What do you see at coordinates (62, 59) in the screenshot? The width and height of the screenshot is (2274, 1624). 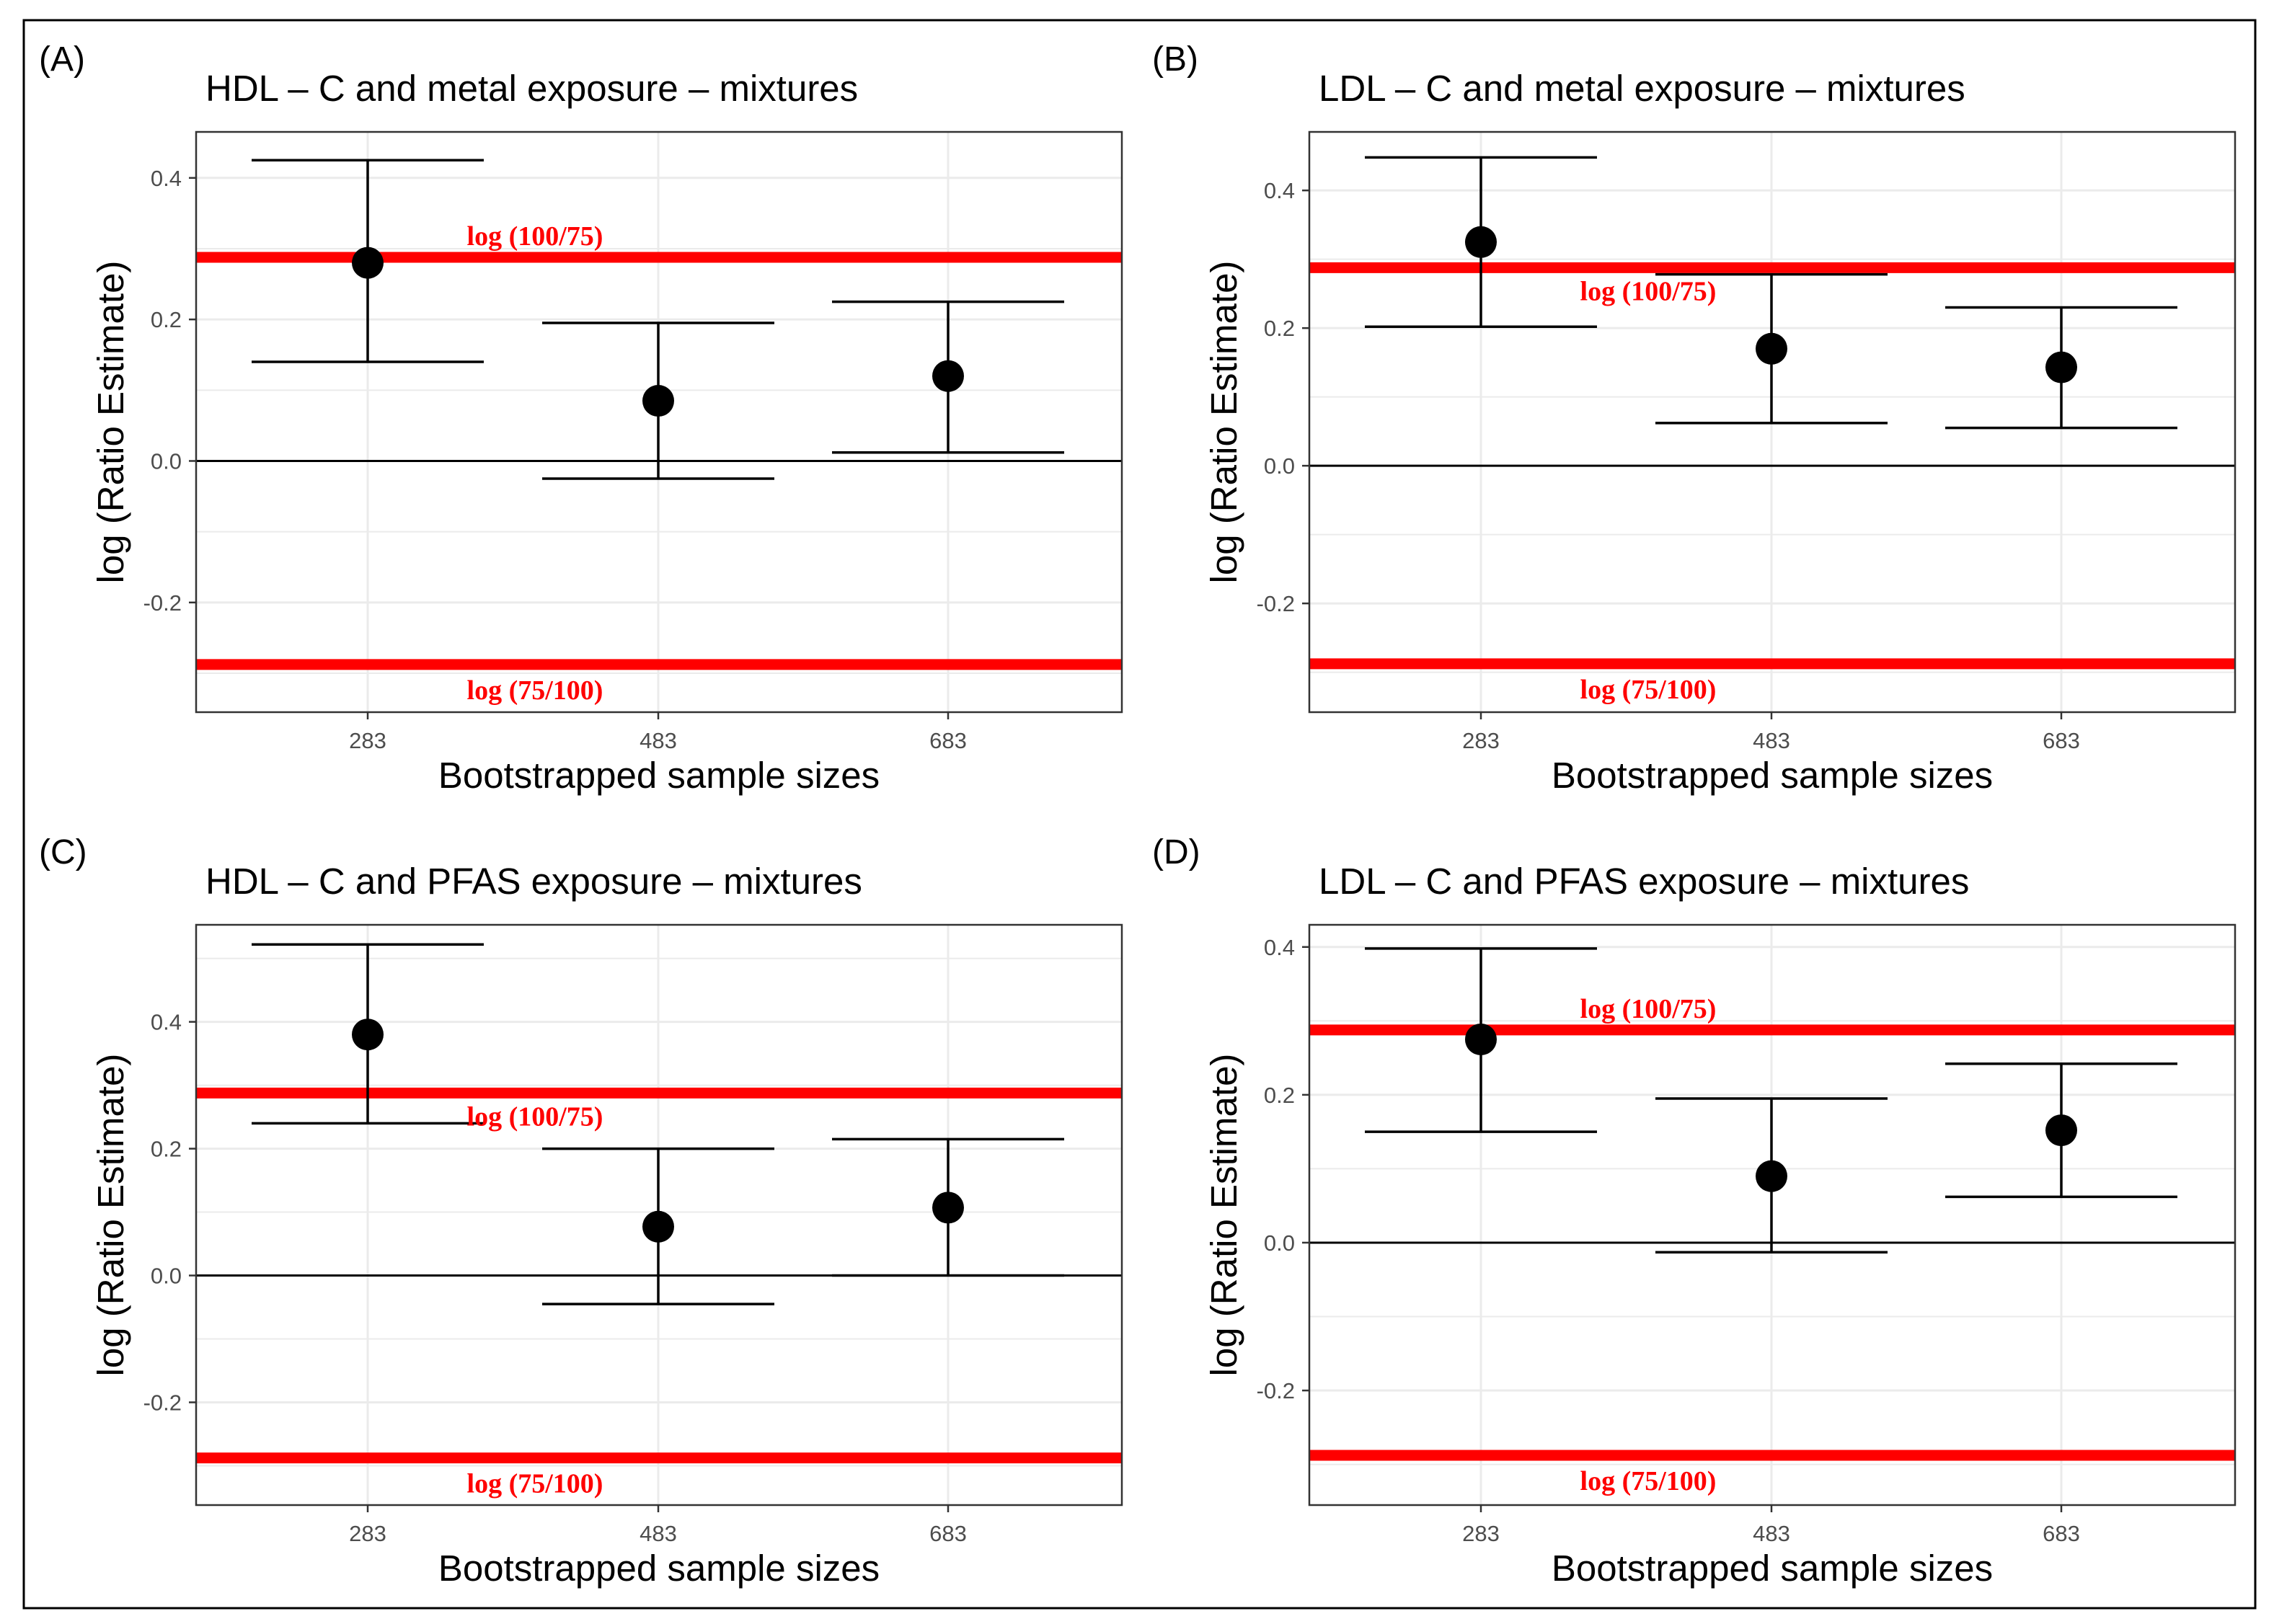 I see `panel-label: (A)` at bounding box center [62, 59].